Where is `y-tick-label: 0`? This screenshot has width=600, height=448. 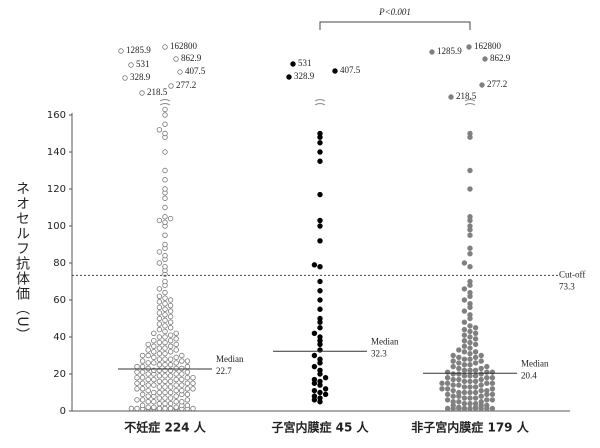
y-tick-label: 0 is located at coordinates (63, 411).